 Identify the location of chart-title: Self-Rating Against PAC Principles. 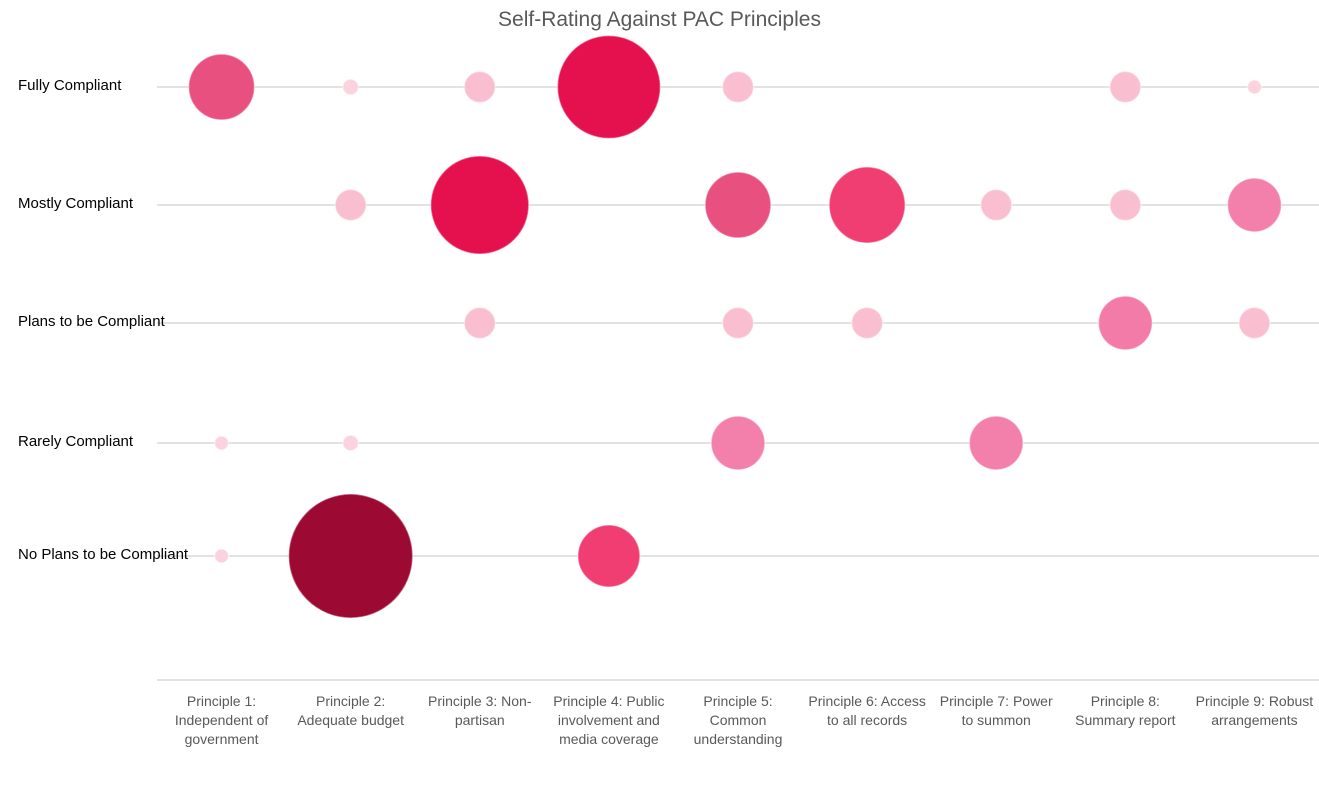
(659, 19).